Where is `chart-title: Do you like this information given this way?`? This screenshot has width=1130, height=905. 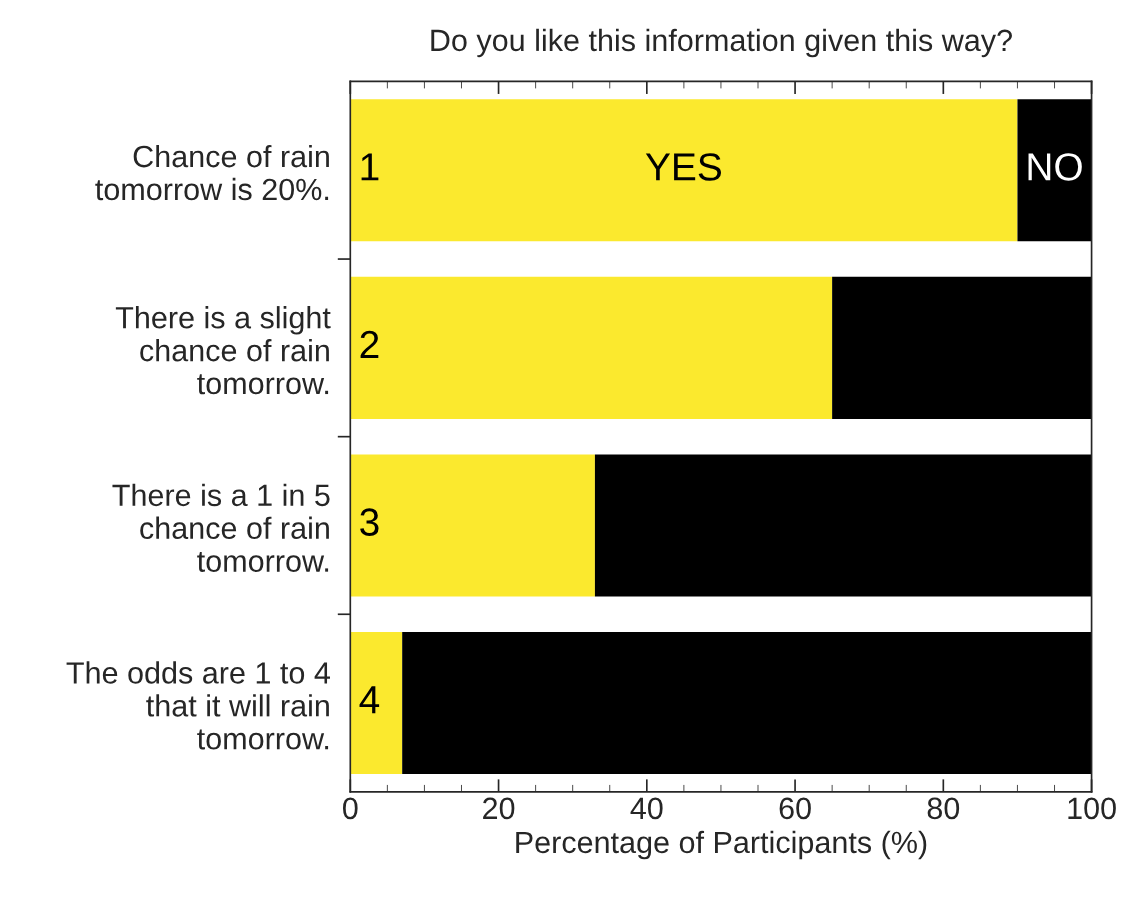
chart-title: Do you like this information given this way? is located at coordinates (721, 43).